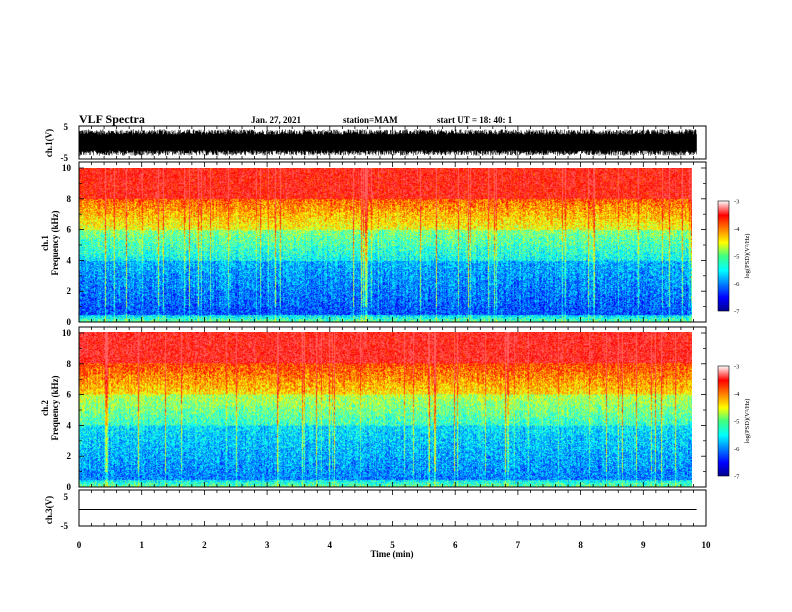  I want to click on ch2-colorbar-label: log(PSD)(V²/Hz), so click(747, 421).